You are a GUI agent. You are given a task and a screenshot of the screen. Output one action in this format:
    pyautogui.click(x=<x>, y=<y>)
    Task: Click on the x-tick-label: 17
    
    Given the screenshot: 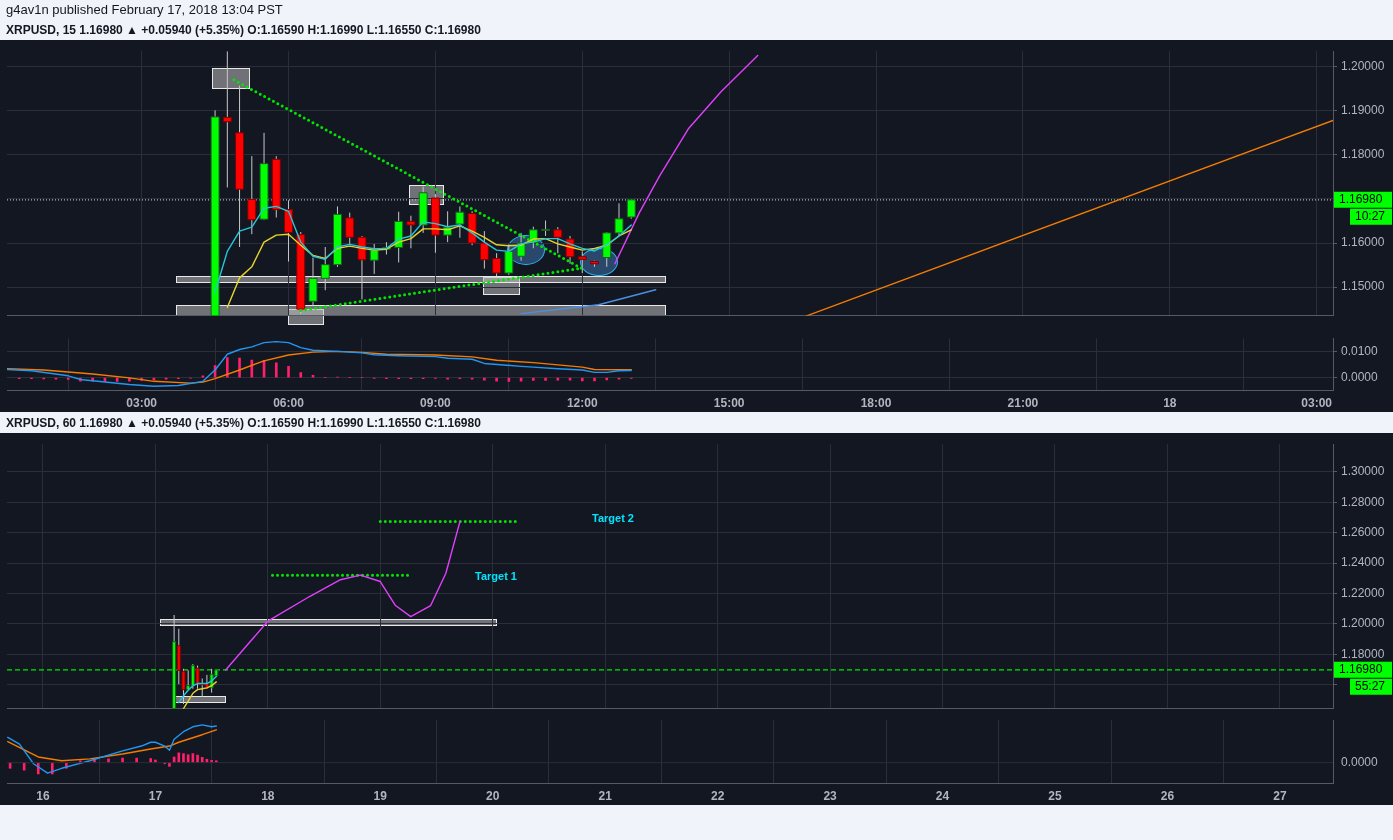 What is the action you would take?
    pyautogui.click(x=155, y=795)
    